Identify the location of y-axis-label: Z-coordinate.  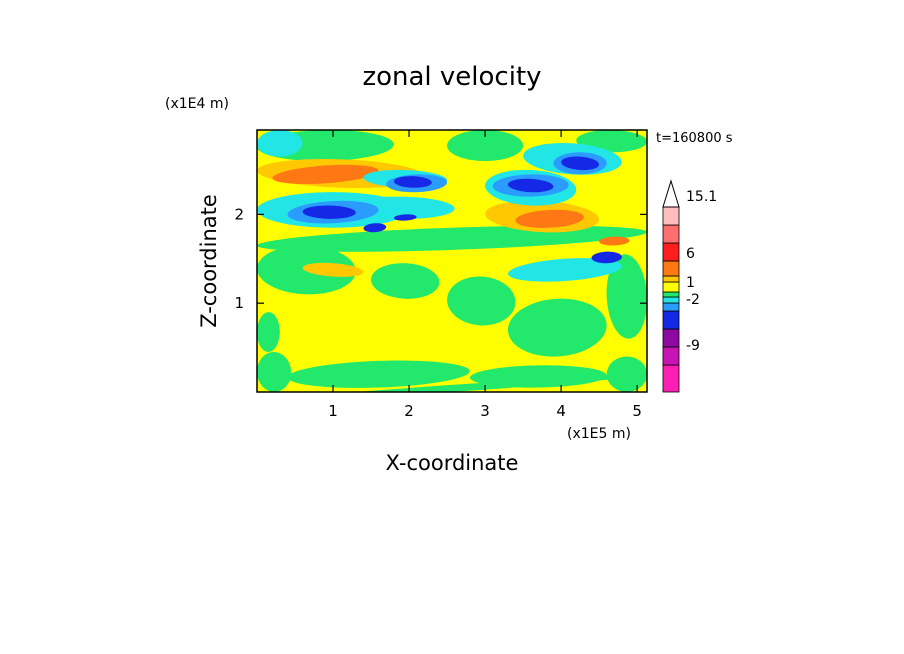
(209, 261).